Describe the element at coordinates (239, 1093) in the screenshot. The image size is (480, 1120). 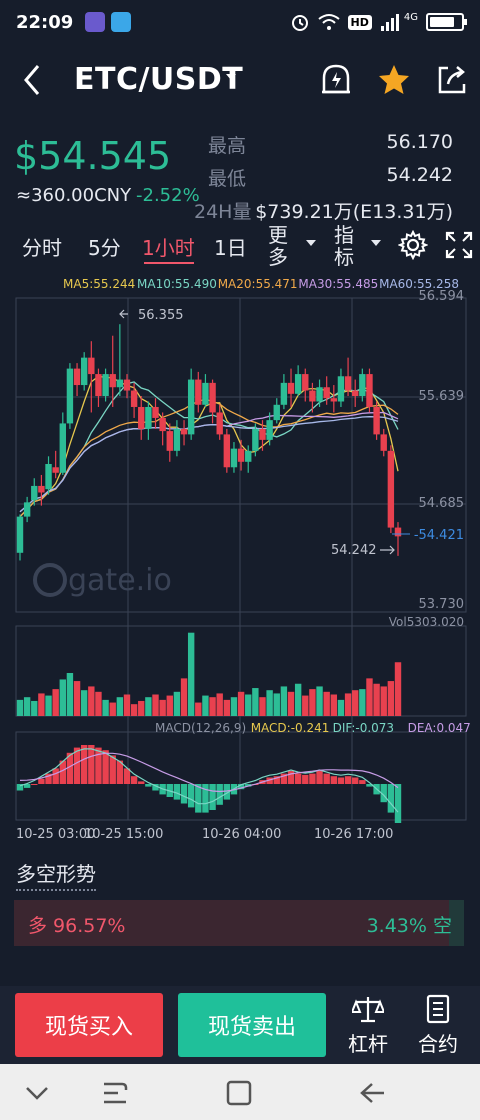
I see `home-icon` at that location.